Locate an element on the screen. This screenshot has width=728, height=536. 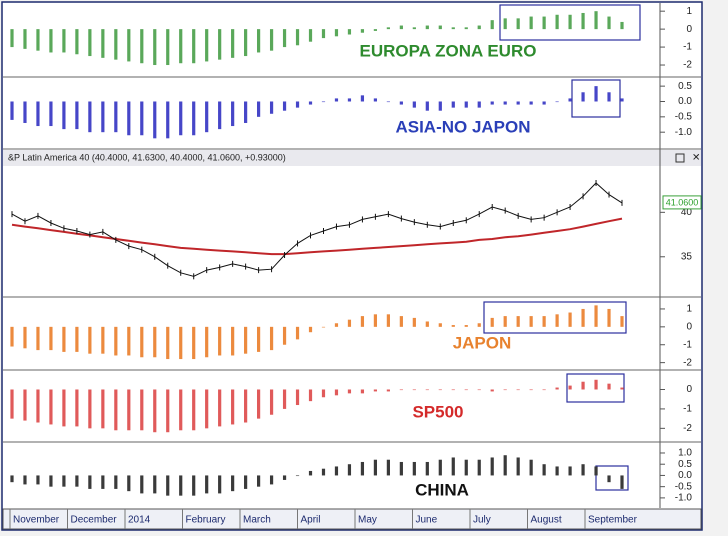
last-value-box is located at coordinates (682, 202).